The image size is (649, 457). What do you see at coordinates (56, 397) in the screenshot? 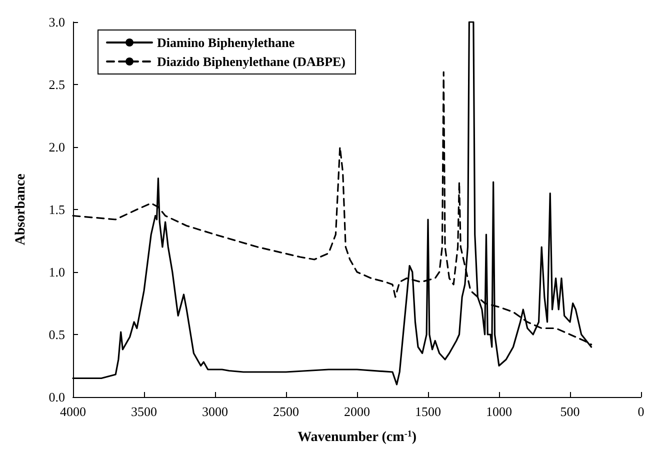
I see `y-tick-label: 0.0` at bounding box center [56, 397].